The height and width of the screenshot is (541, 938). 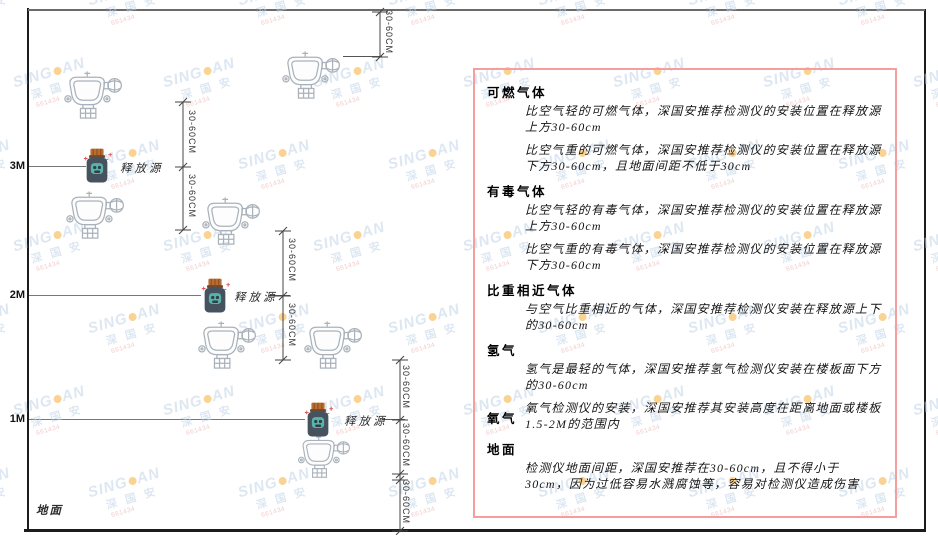 What do you see at coordinates (389, 32) in the screenshot?
I see `dim-label-ceiling: 30-60CM` at bounding box center [389, 32].